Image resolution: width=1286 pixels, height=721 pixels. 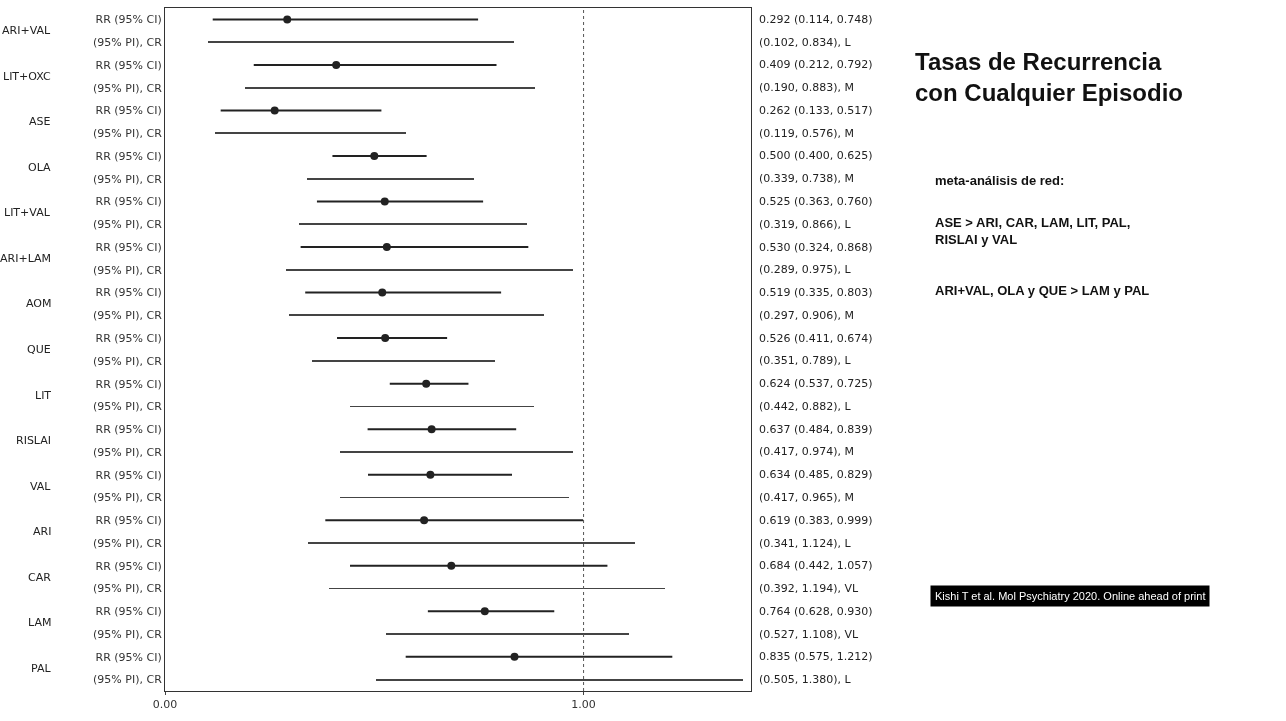 I want to click on data-label: (0.442, 0.882), L, so click(x=805, y=406).